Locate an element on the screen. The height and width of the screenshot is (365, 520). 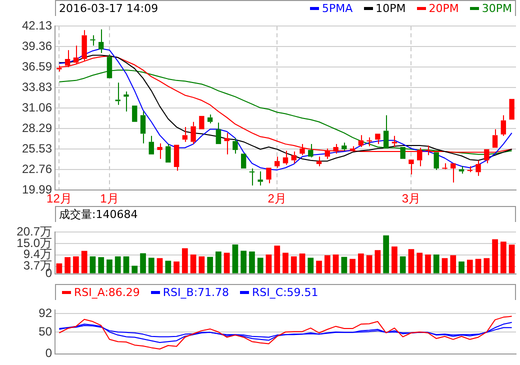
y-tick-label: 0 is located at coordinates (48, 353).